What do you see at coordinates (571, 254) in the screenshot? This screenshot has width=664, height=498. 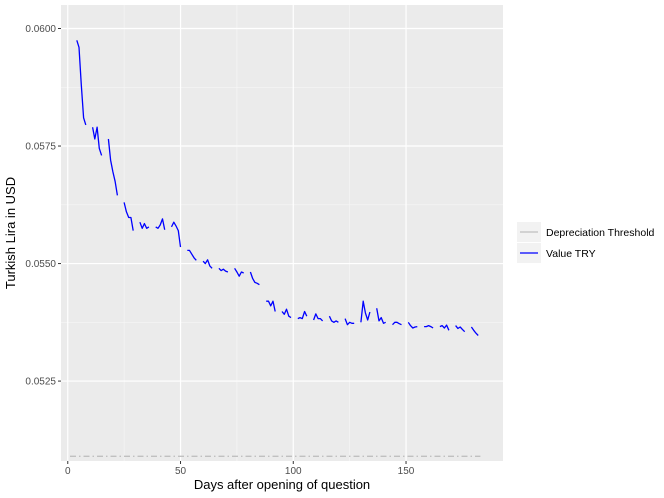 I see `legend-label-value-try: Value TRY` at bounding box center [571, 254].